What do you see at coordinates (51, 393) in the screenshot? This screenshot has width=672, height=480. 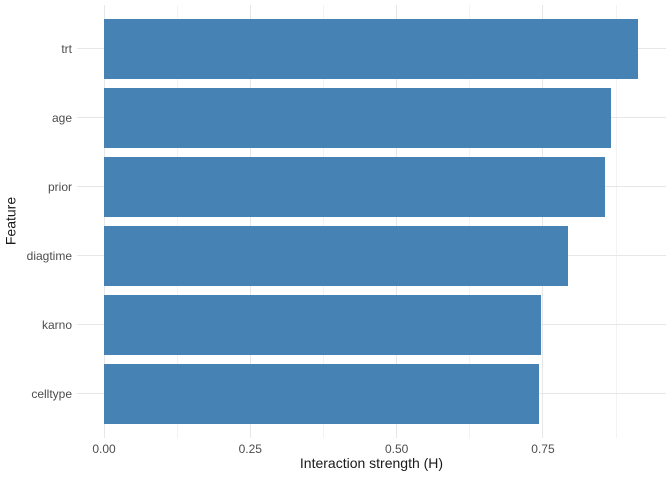 I see `y-tick-label-celltype: celltype` at bounding box center [51, 393].